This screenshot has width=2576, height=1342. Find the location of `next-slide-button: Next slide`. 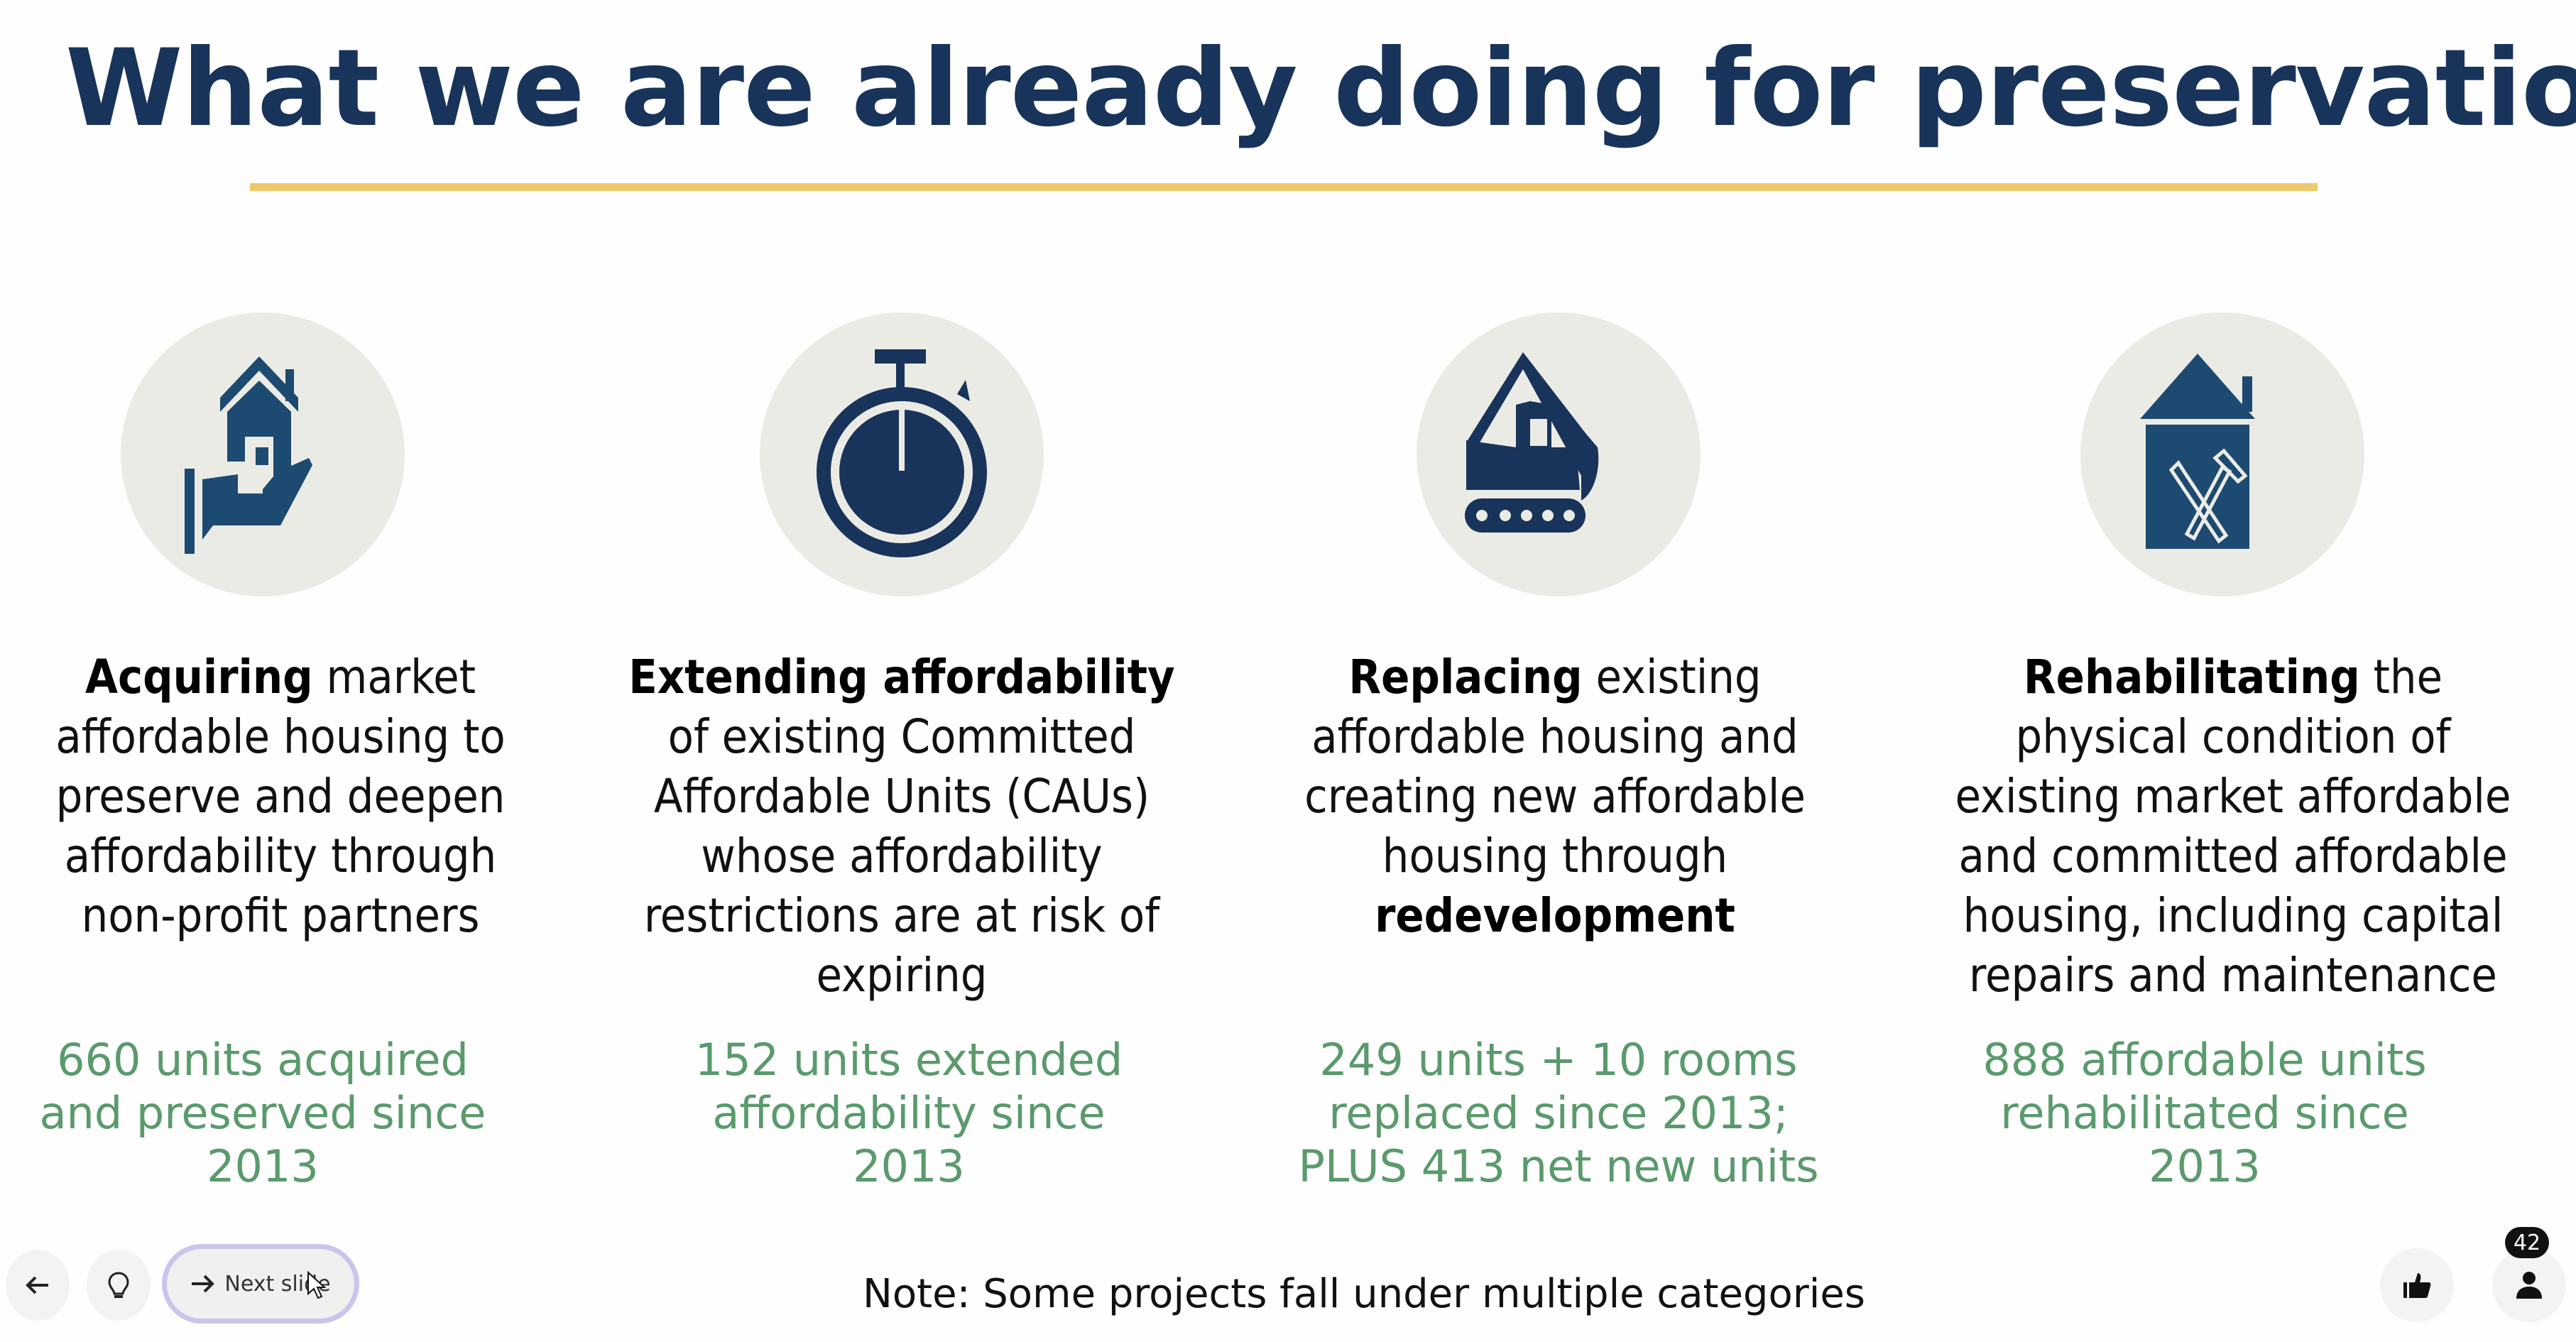

next-slide-button: Next slide is located at coordinates (260, 1284).